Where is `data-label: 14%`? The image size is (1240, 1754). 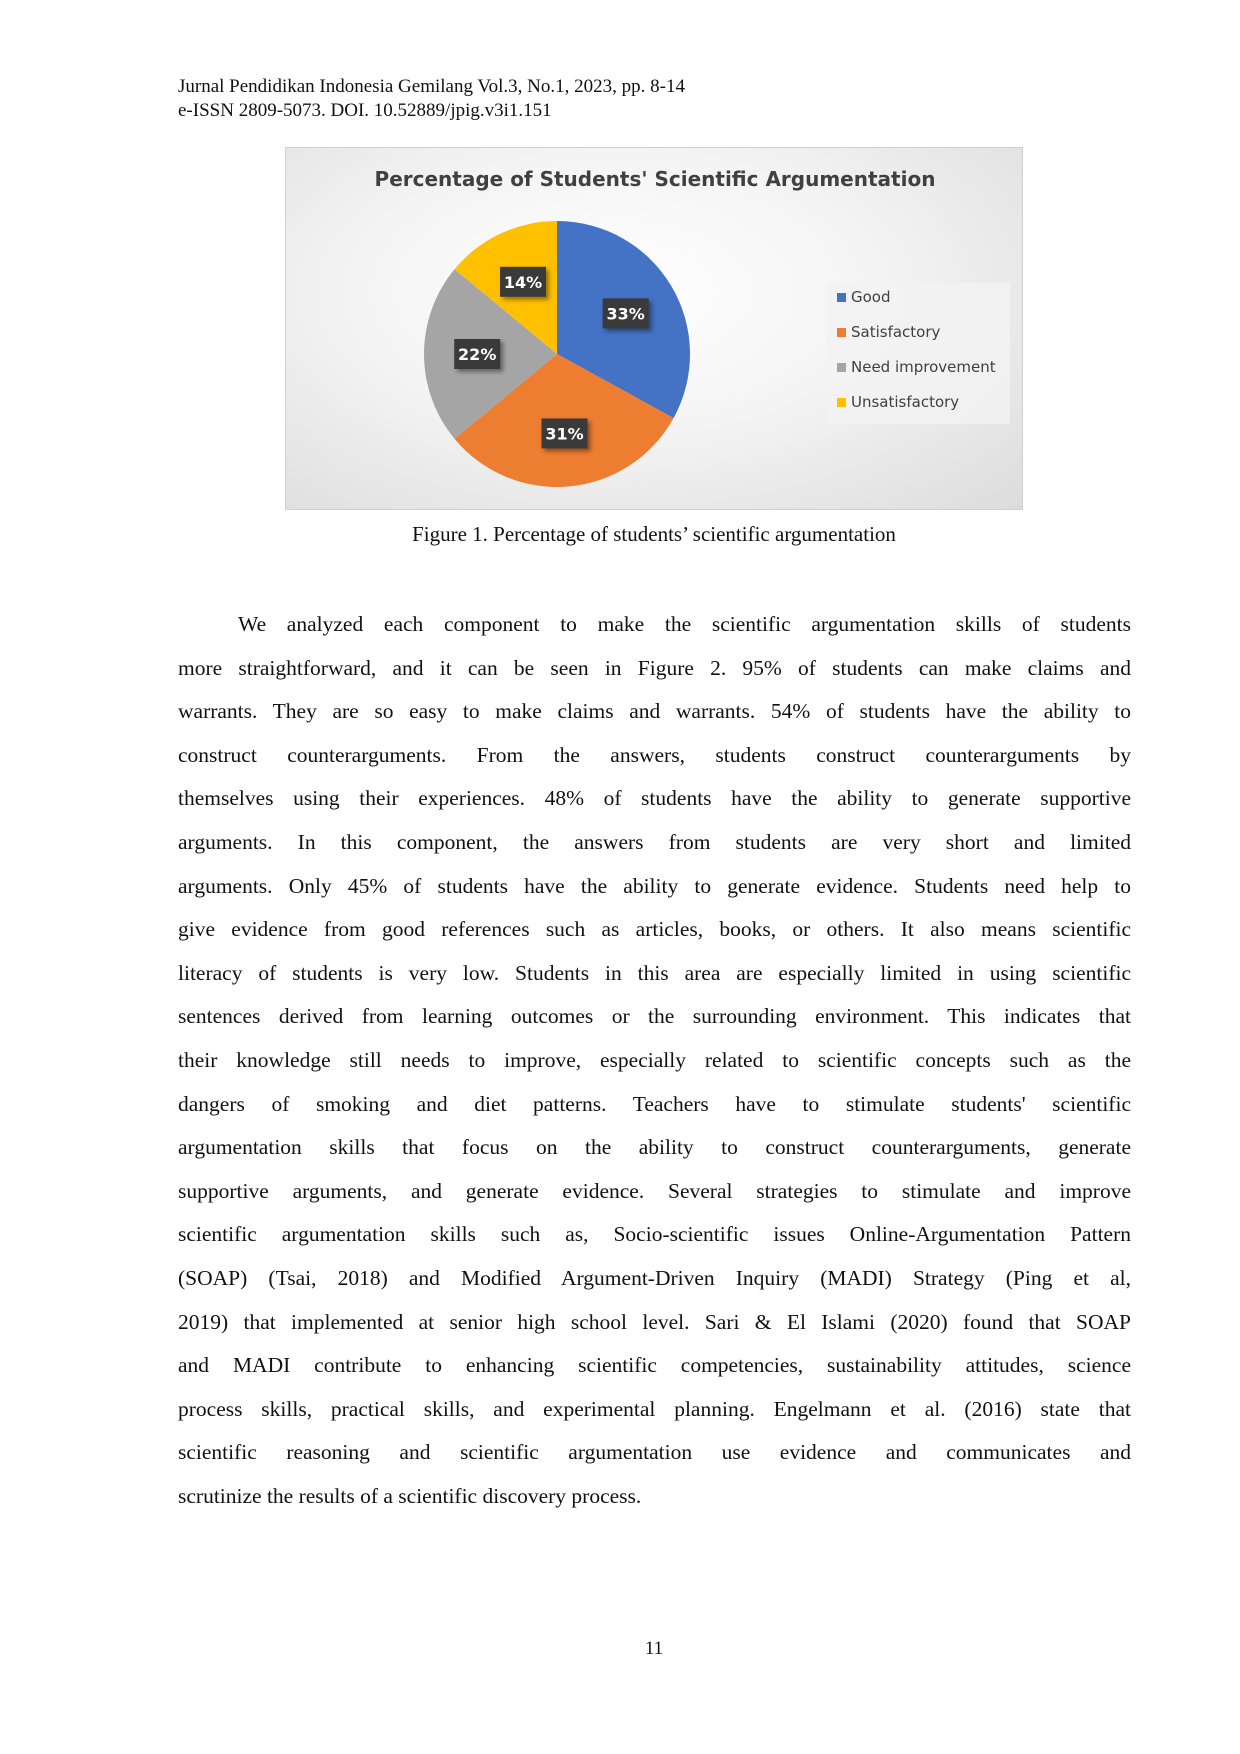
data-label: 14% is located at coordinates (523, 281).